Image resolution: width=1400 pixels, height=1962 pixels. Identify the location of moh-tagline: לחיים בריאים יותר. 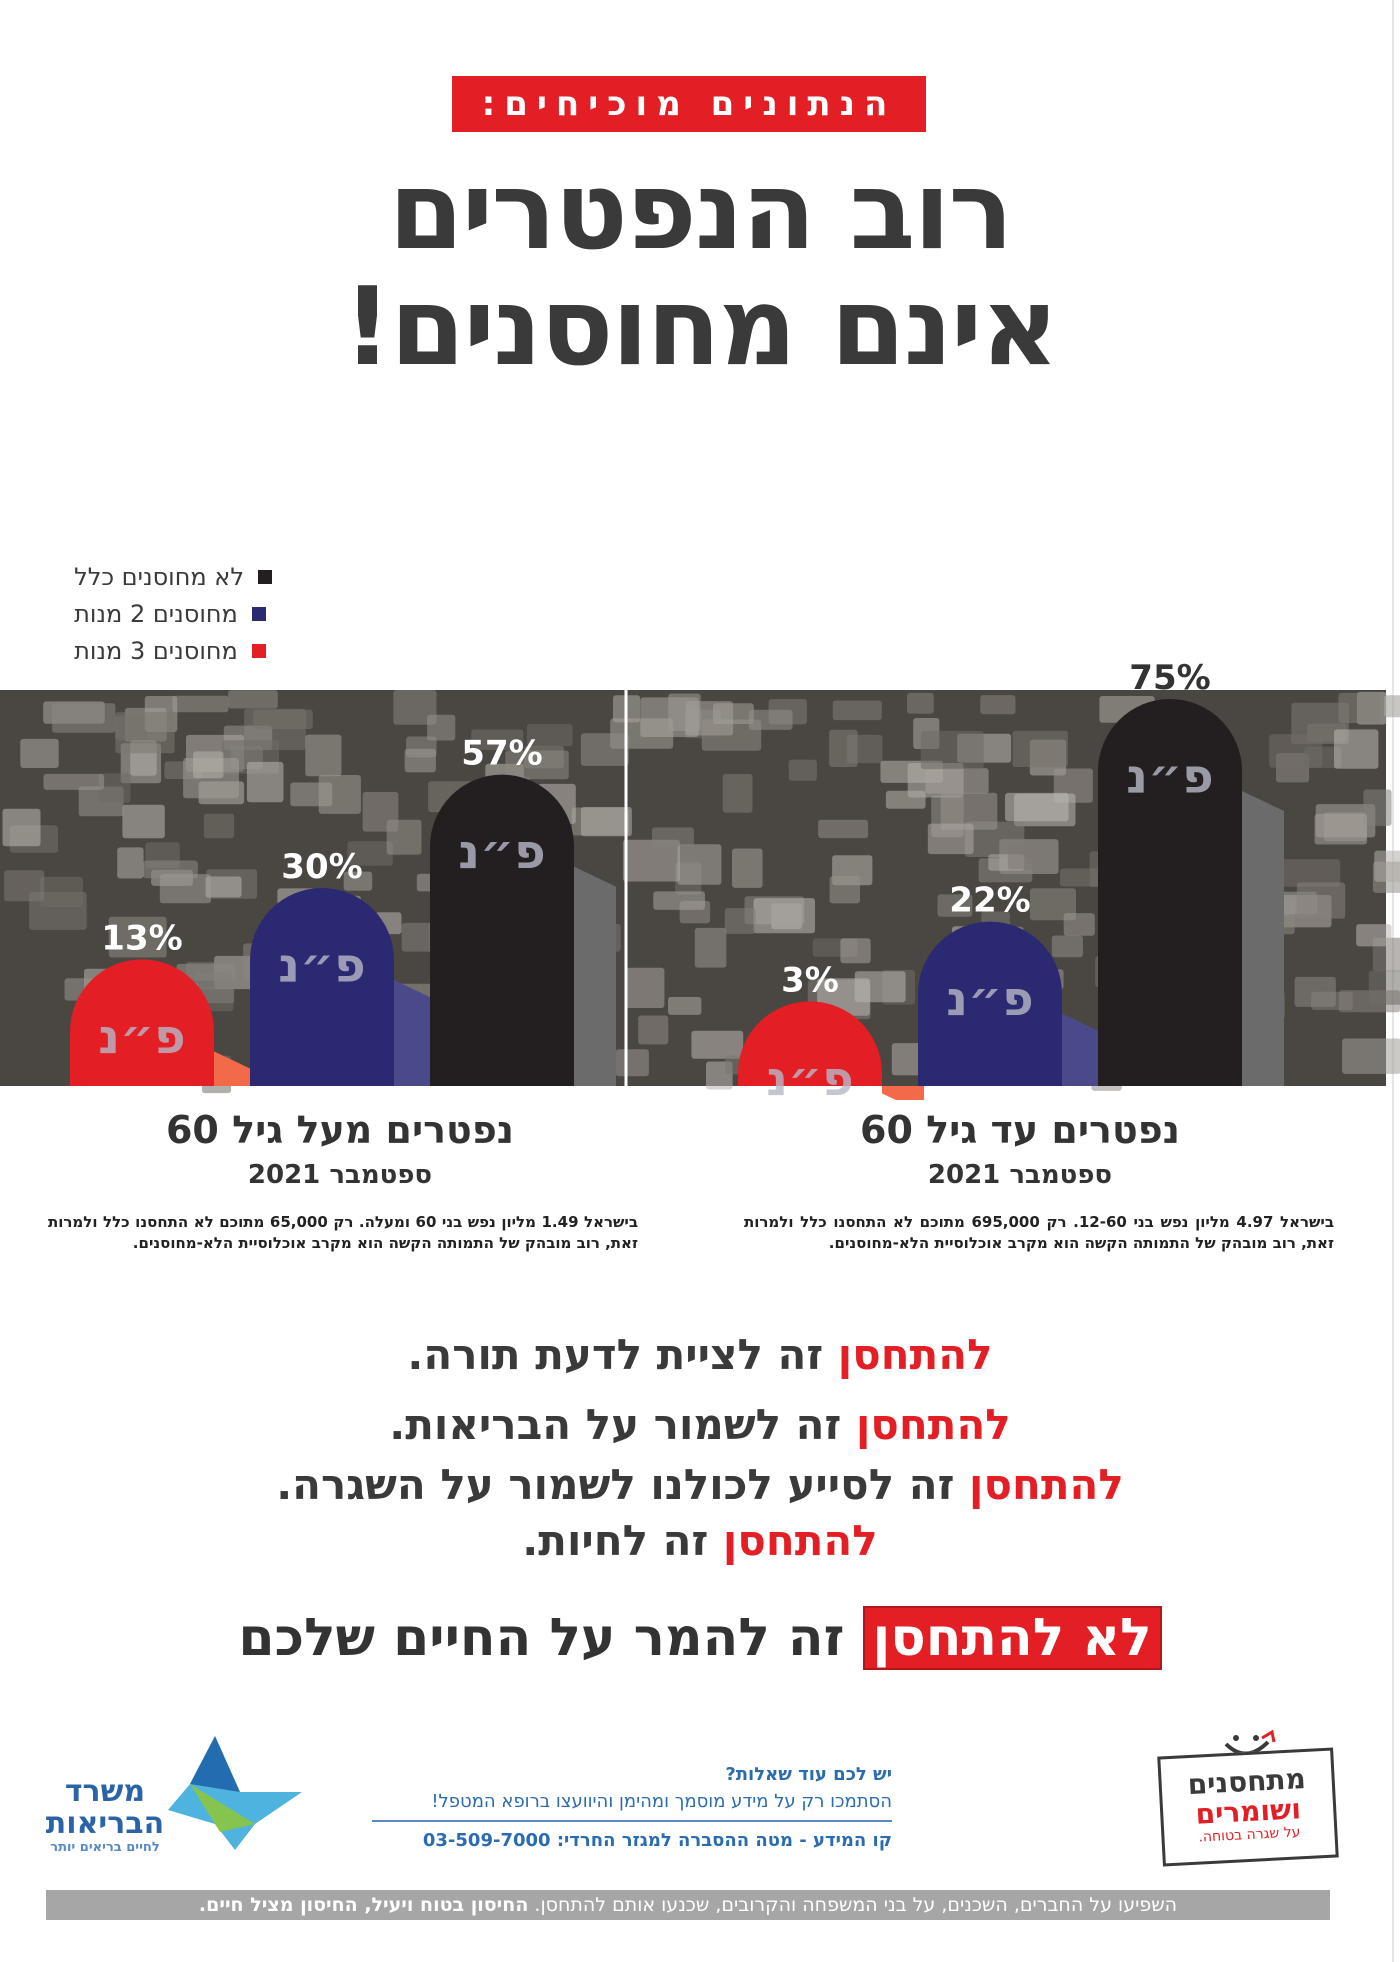
(105, 1847).